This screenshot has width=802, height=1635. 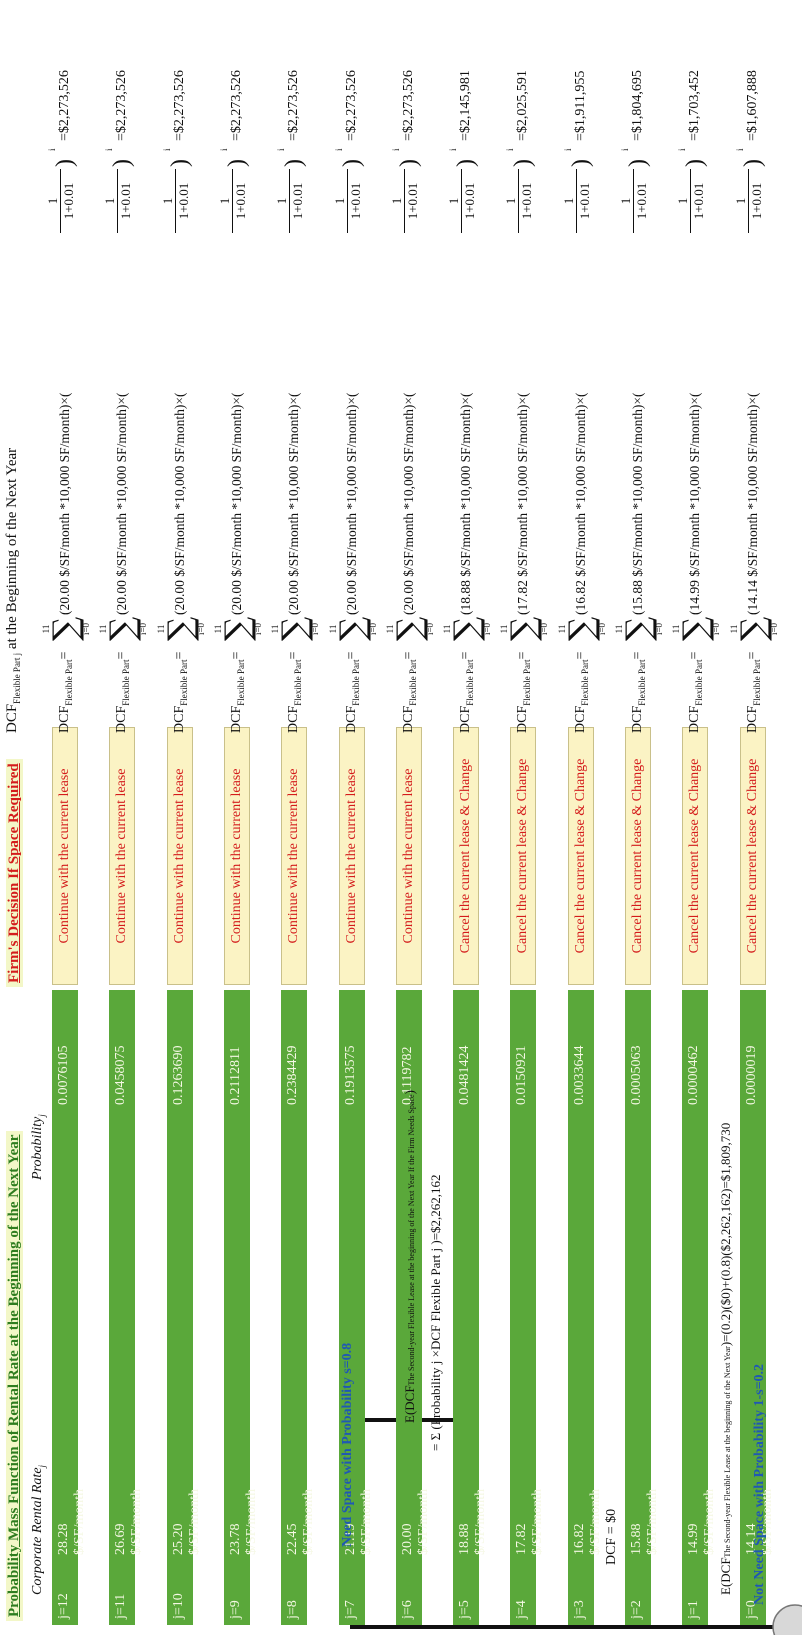 What do you see at coordinates (350, 1075) in the screenshot?
I see `probability: 0.1913575` at bounding box center [350, 1075].